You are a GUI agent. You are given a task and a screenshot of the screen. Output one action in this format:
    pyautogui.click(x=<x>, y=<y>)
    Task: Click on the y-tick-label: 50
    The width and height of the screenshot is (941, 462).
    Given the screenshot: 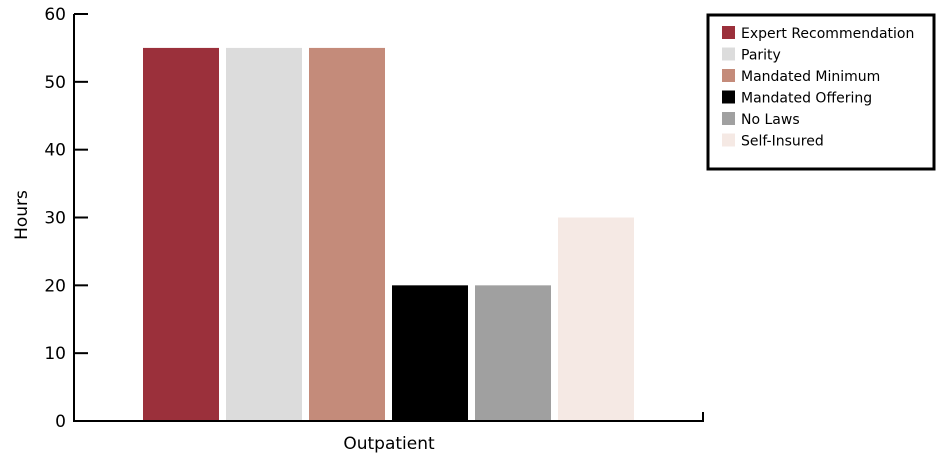 What is the action you would take?
    pyautogui.click(x=55, y=83)
    